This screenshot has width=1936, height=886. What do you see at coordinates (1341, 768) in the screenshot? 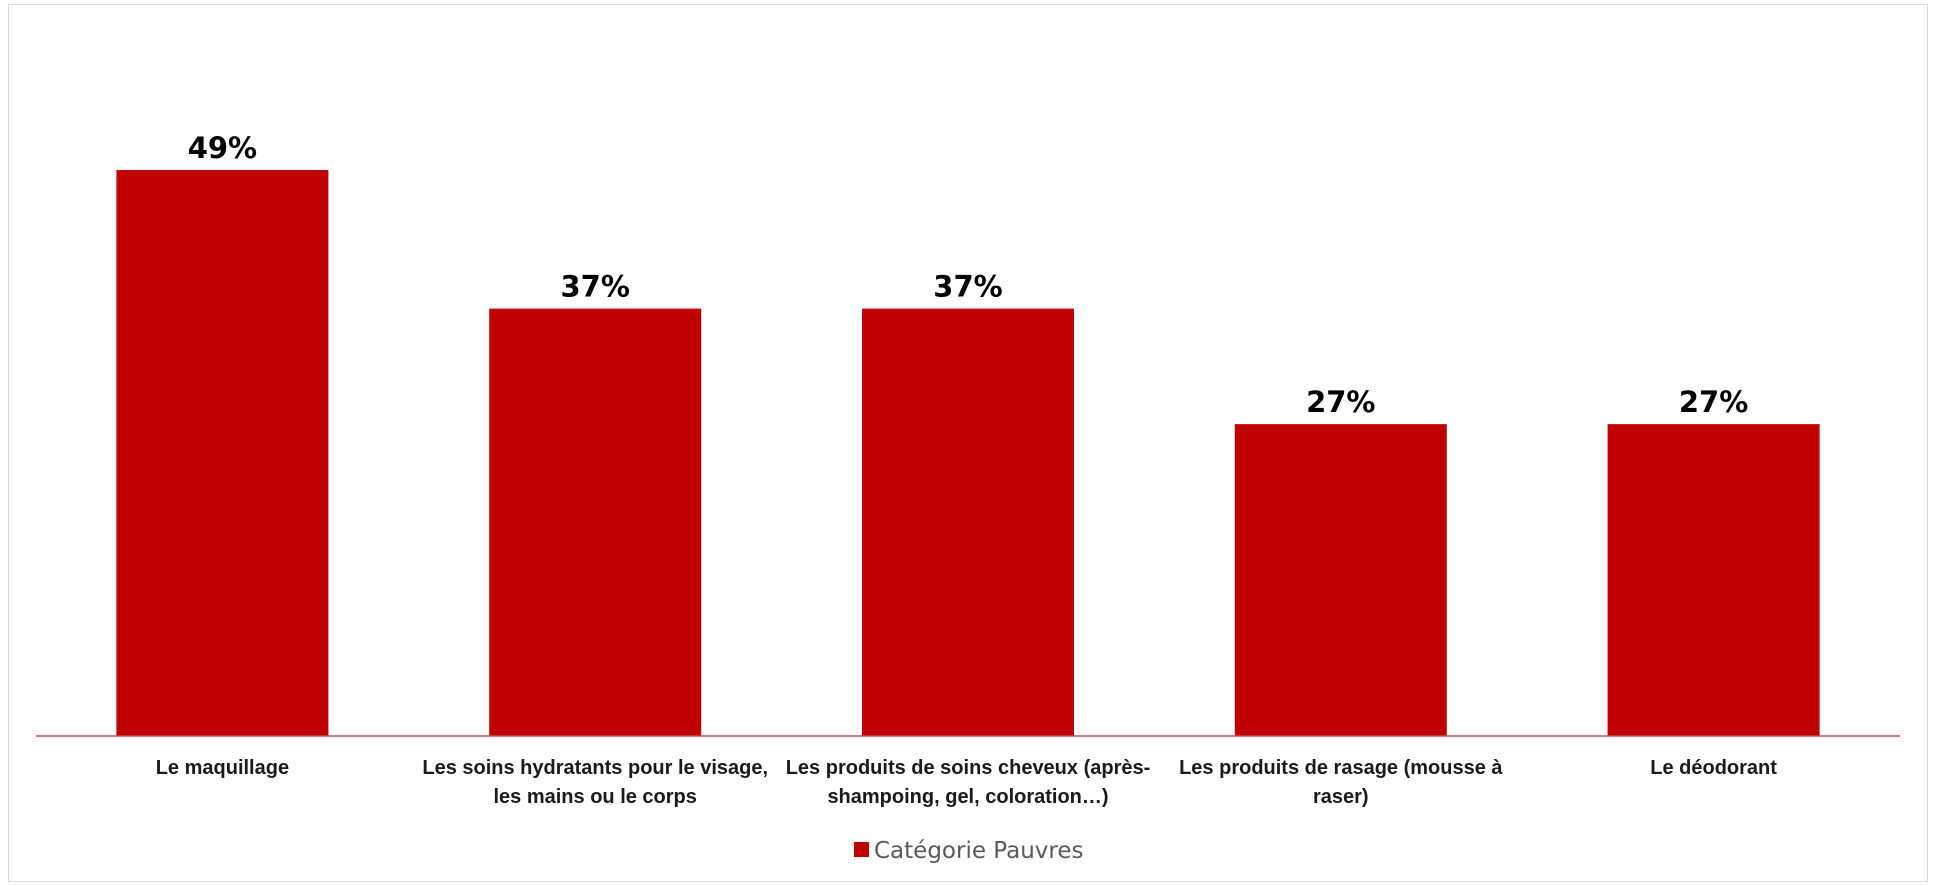
I see `category-label-line: Les produits de rasage (mousse à` at bounding box center [1341, 768].